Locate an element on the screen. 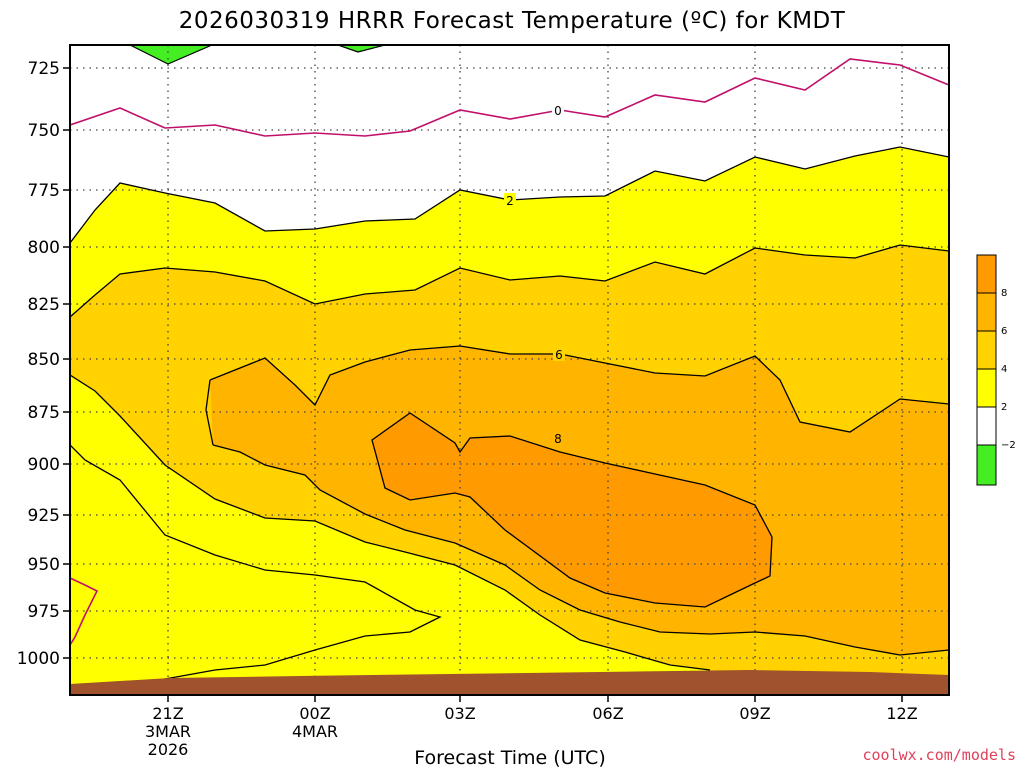  x-tick-label: 09Z is located at coordinates (754, 713).